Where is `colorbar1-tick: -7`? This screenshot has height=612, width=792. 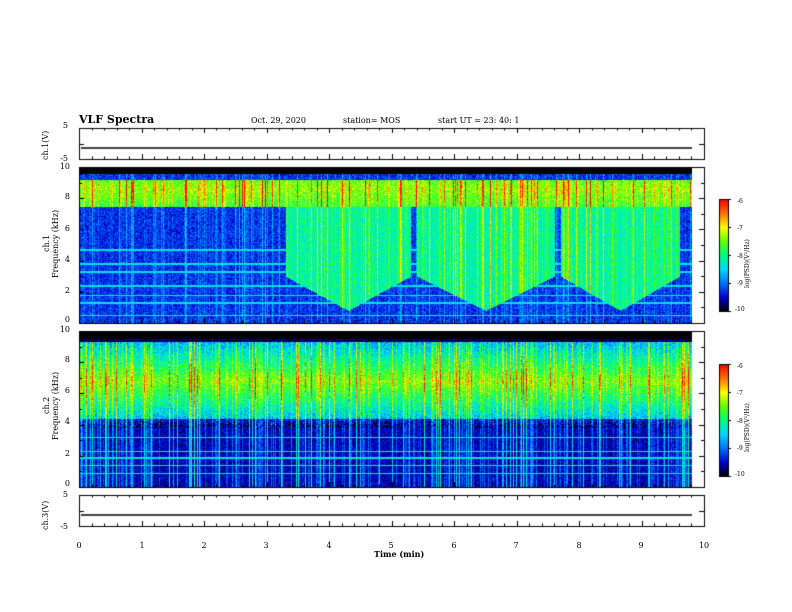 colorbar1-tick: -7 is located at coordinates (740, 228).